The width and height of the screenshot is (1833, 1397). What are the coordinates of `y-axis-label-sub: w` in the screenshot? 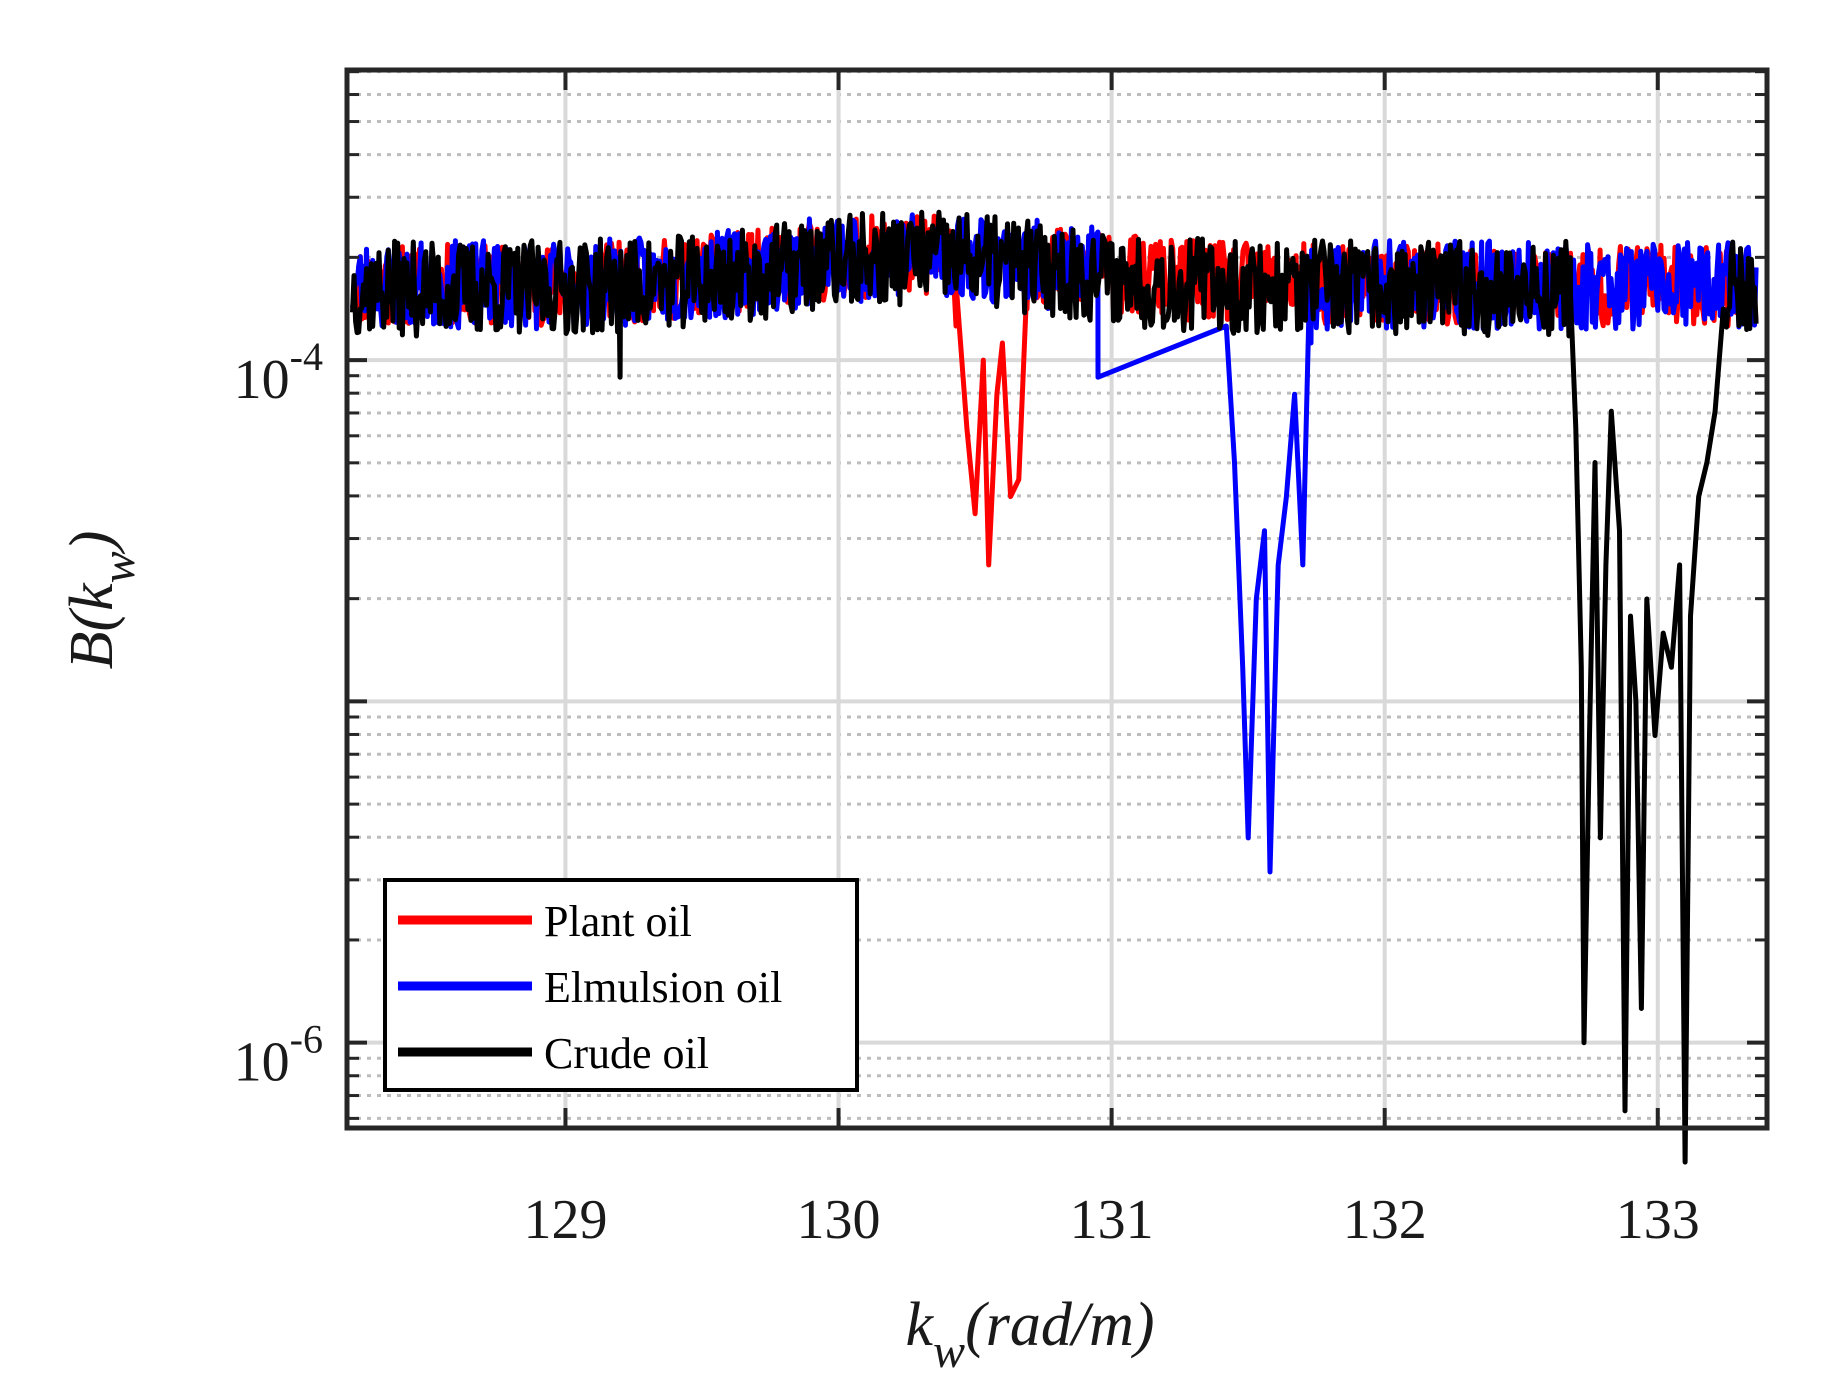 It's located at (118, 567).